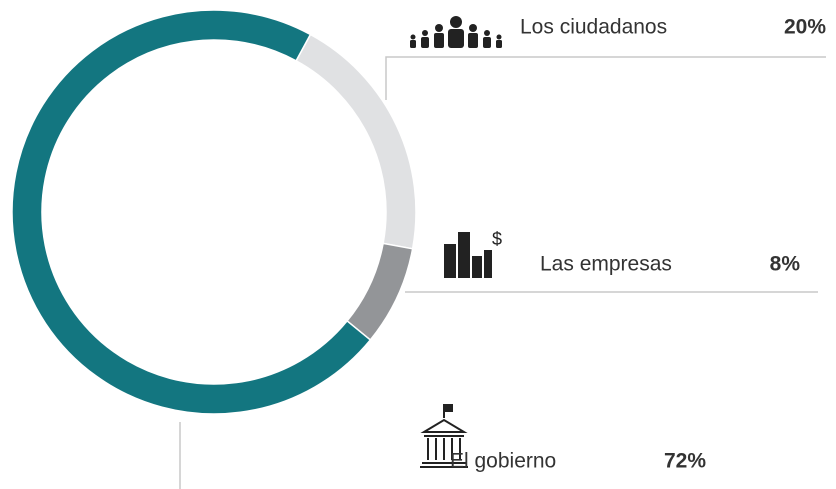 Image resolution: width=836 pixels, height=489 pixels. Describe the element at coordinates (805, 27) in the screenshot. I see `data-label: 20%` at that location.